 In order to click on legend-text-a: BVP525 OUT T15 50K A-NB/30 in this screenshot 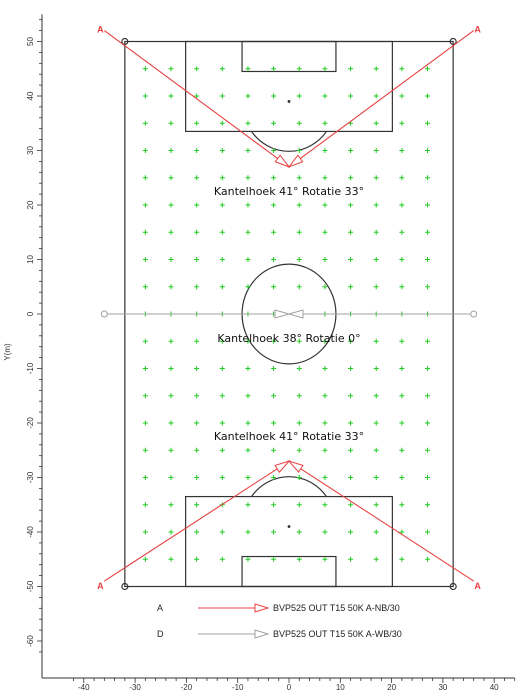, I will do `click(336, 608)`.